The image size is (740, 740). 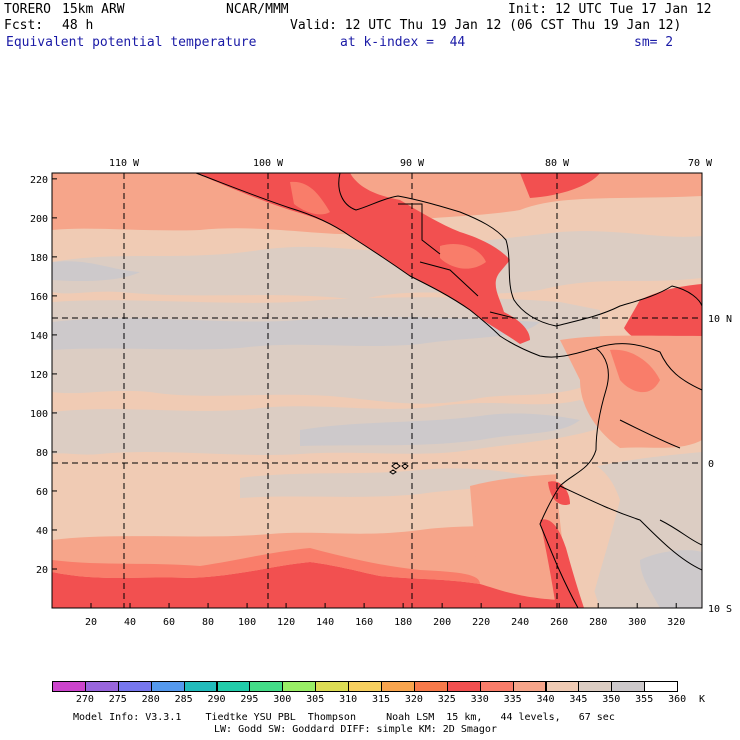 What do you see at coordinates (559, 493) in the screenshot?
I see `theta-e-330-ecuador` at bounding box center [559, 493].